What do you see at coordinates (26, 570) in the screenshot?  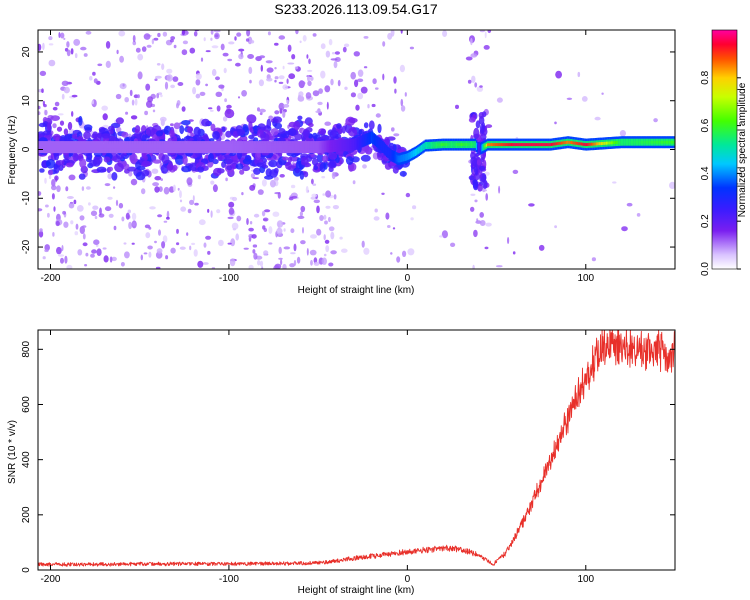 I see `y-tick-label: 0` at bounding box center [26, 570].